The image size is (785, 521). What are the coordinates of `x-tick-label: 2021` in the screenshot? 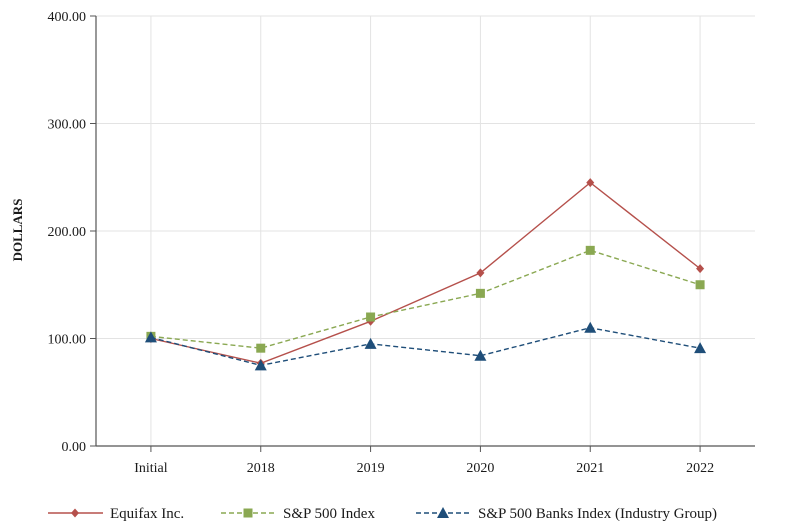 It's located at (590, 468).